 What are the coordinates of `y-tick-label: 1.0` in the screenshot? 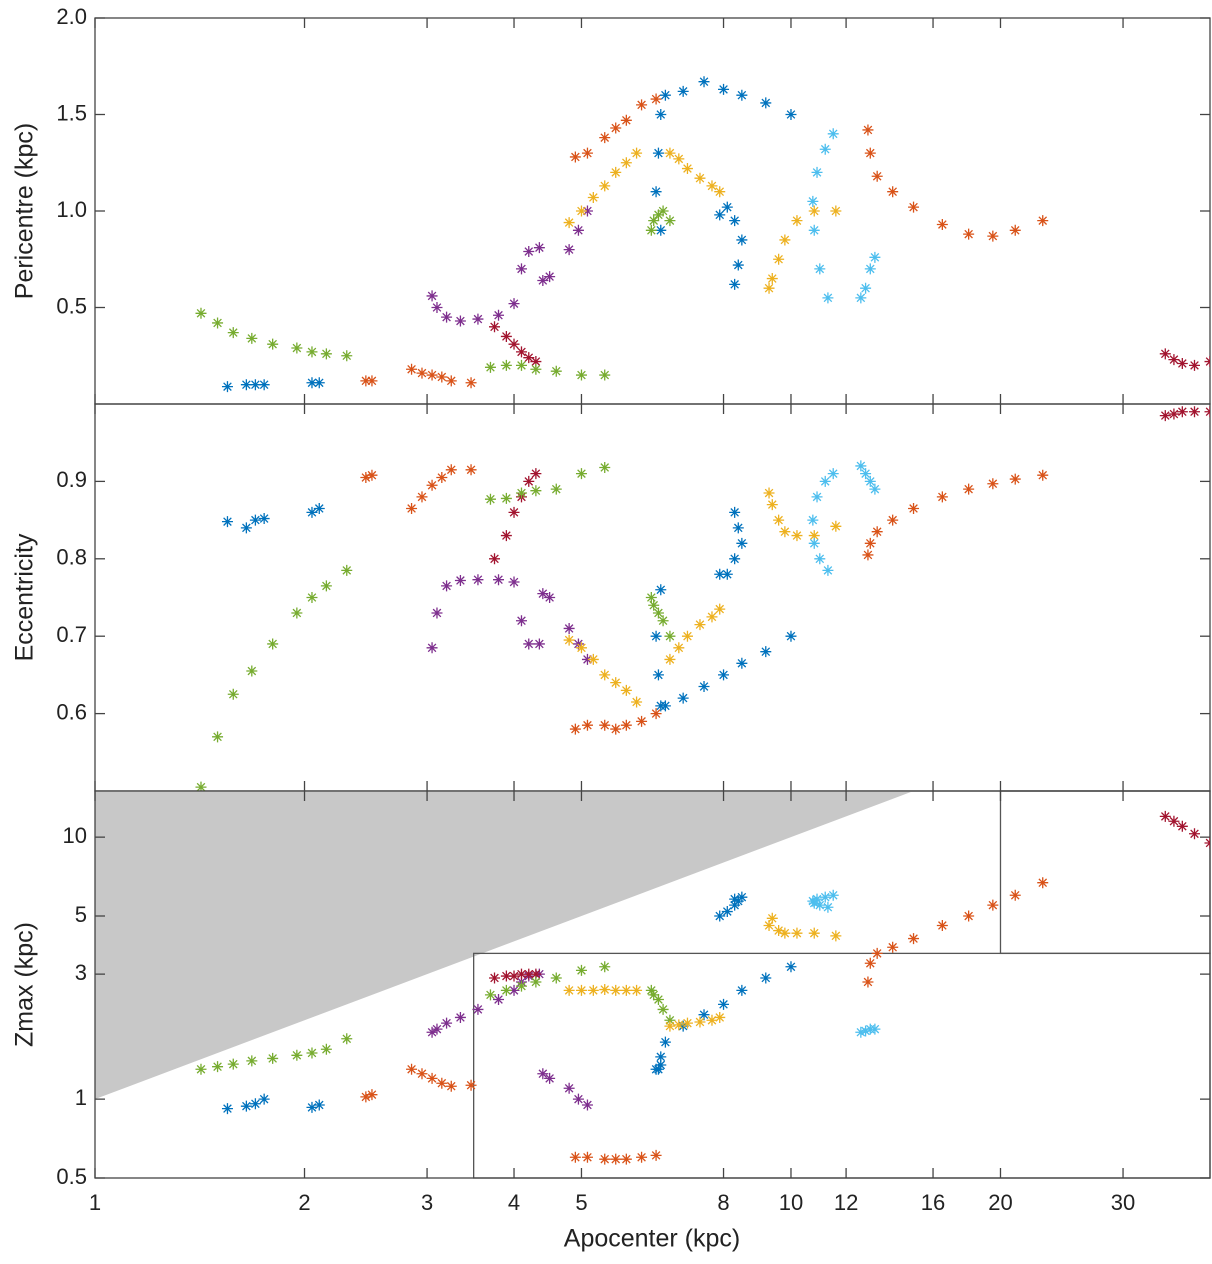 It's located at (71, 209).